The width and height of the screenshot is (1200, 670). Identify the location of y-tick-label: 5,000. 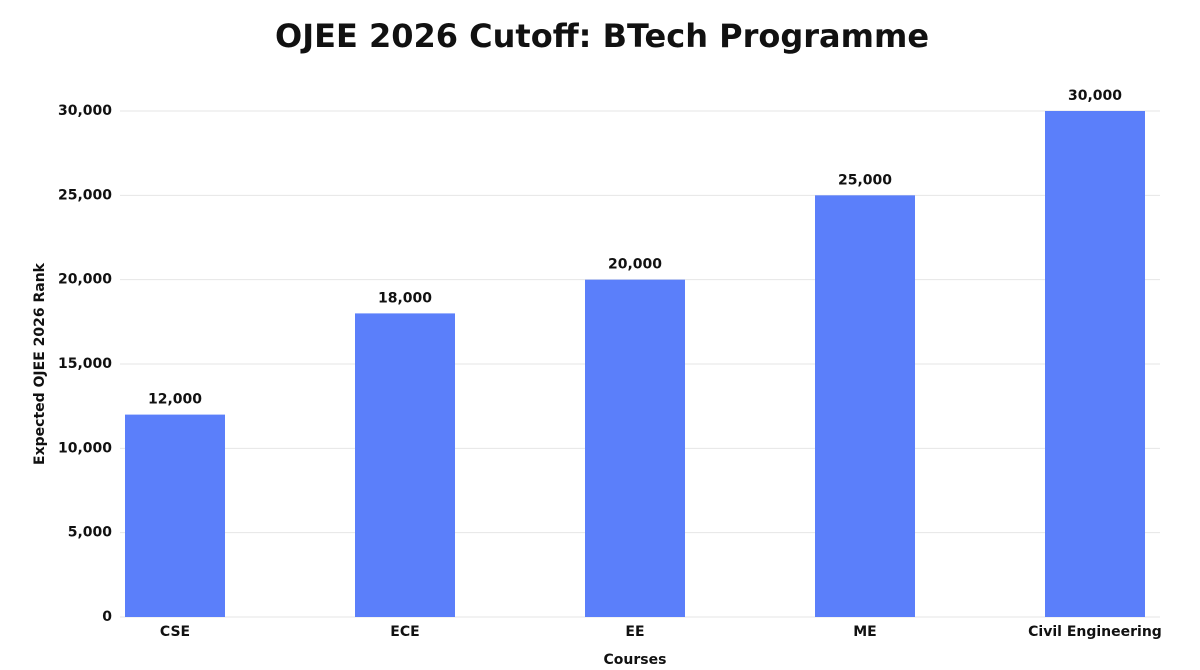
(90, 533).